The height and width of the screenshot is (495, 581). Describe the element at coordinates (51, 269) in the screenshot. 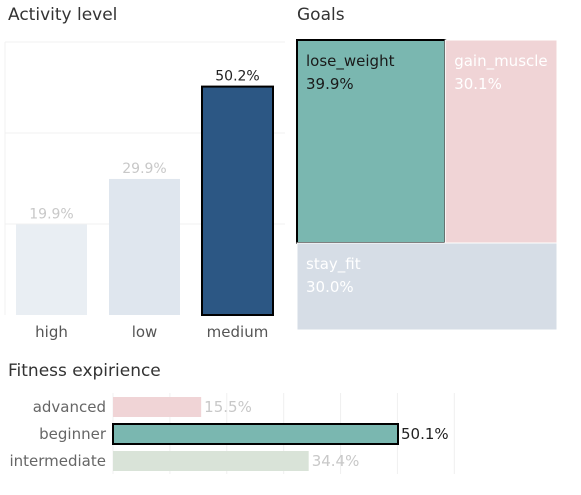

I see `activity-bar-high` at that location.